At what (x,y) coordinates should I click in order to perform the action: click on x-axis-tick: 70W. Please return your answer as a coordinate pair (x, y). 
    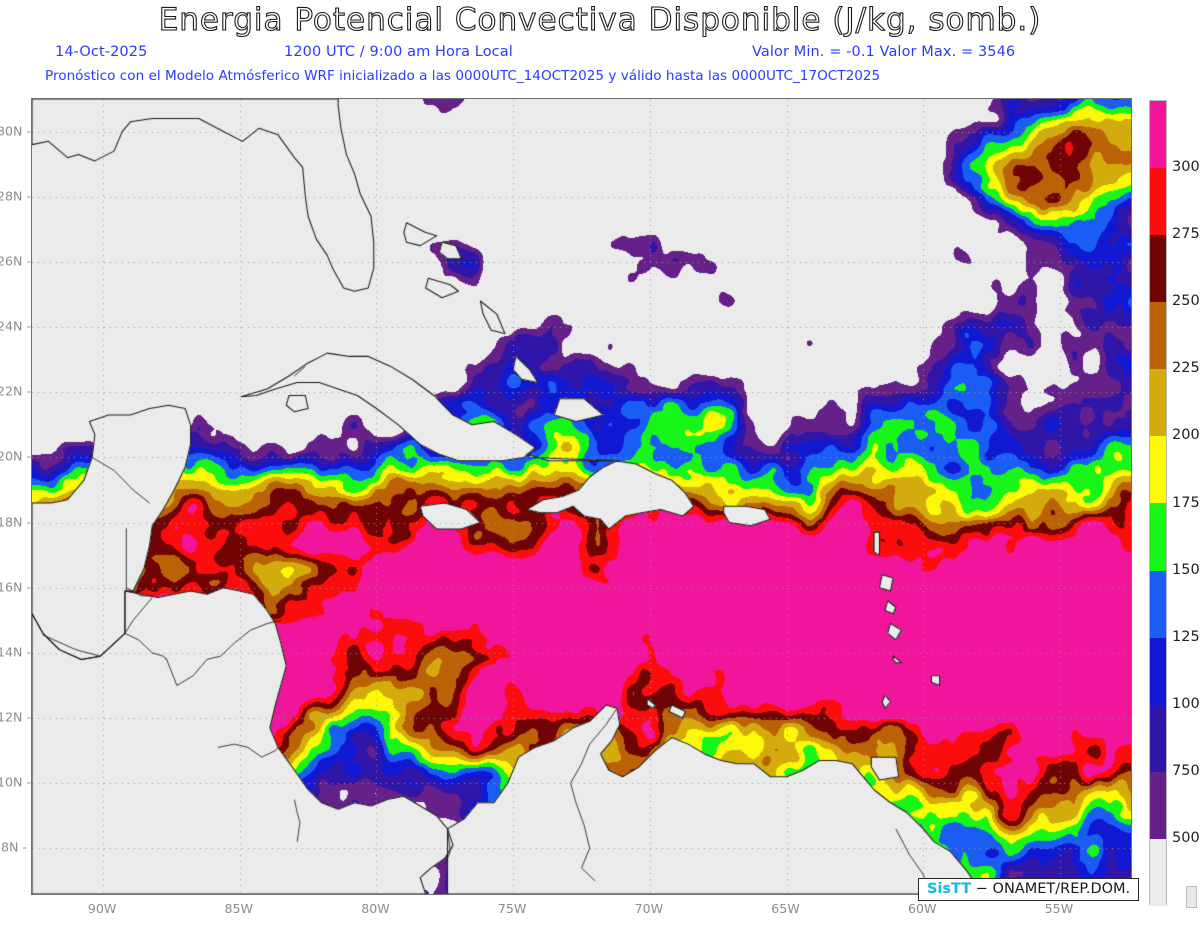
    Looking at the image, I should click on (649, 908).